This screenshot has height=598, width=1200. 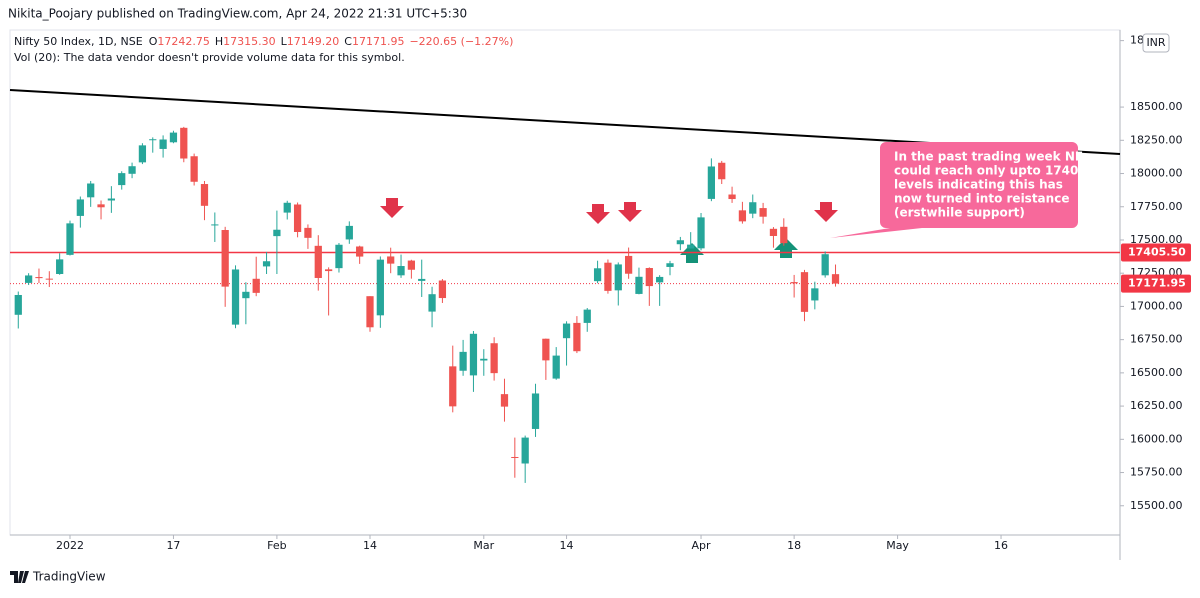 I want to click on x-tick-label: 16, so click(x=1001, y=545).